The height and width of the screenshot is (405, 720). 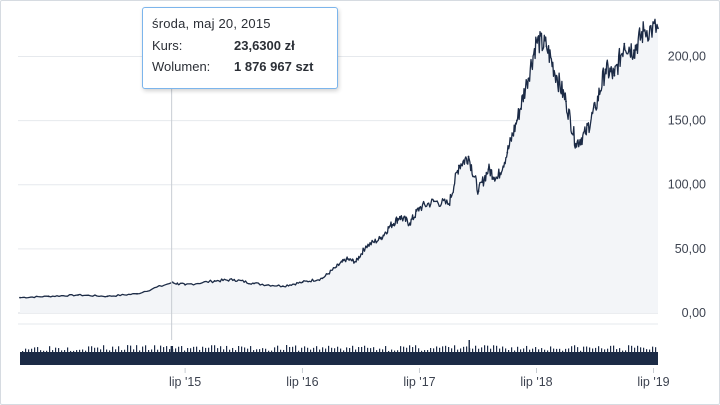 I want to click on tooltip-date: środa, maj 20, 2015, so click(x=211, y=23).